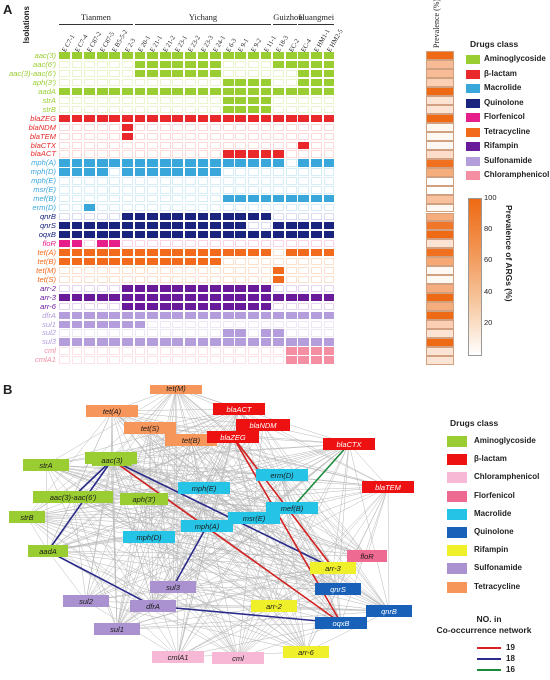 This screenshot has width=550, height=680. Describe the element at coordinates (43, 181) in the screenshot. I see `gene-label: mph(E)` at that location.